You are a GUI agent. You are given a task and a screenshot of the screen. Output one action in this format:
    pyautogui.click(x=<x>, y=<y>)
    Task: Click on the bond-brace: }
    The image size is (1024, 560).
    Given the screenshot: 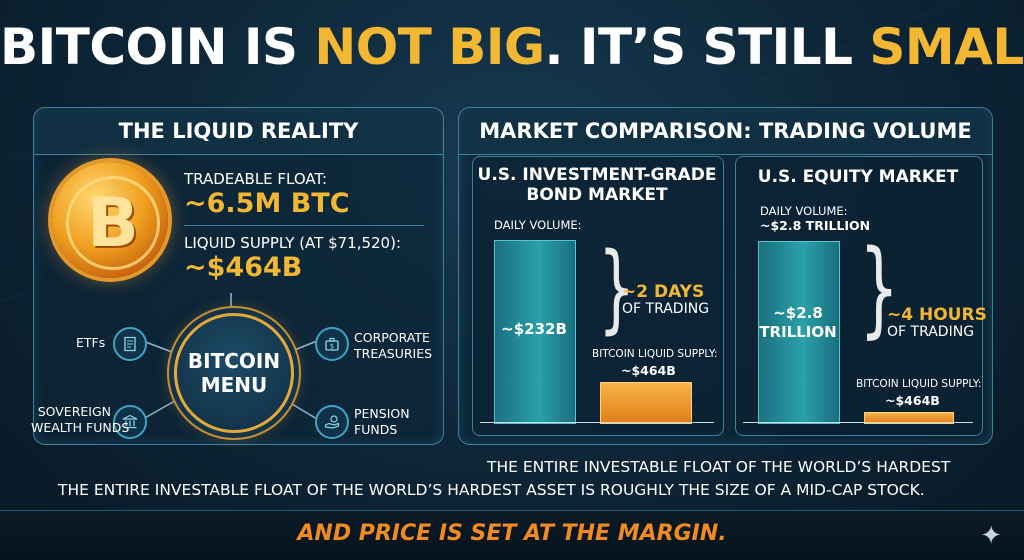 What is the action you would take?
    pyautogui.click(x=616, y=288)
    